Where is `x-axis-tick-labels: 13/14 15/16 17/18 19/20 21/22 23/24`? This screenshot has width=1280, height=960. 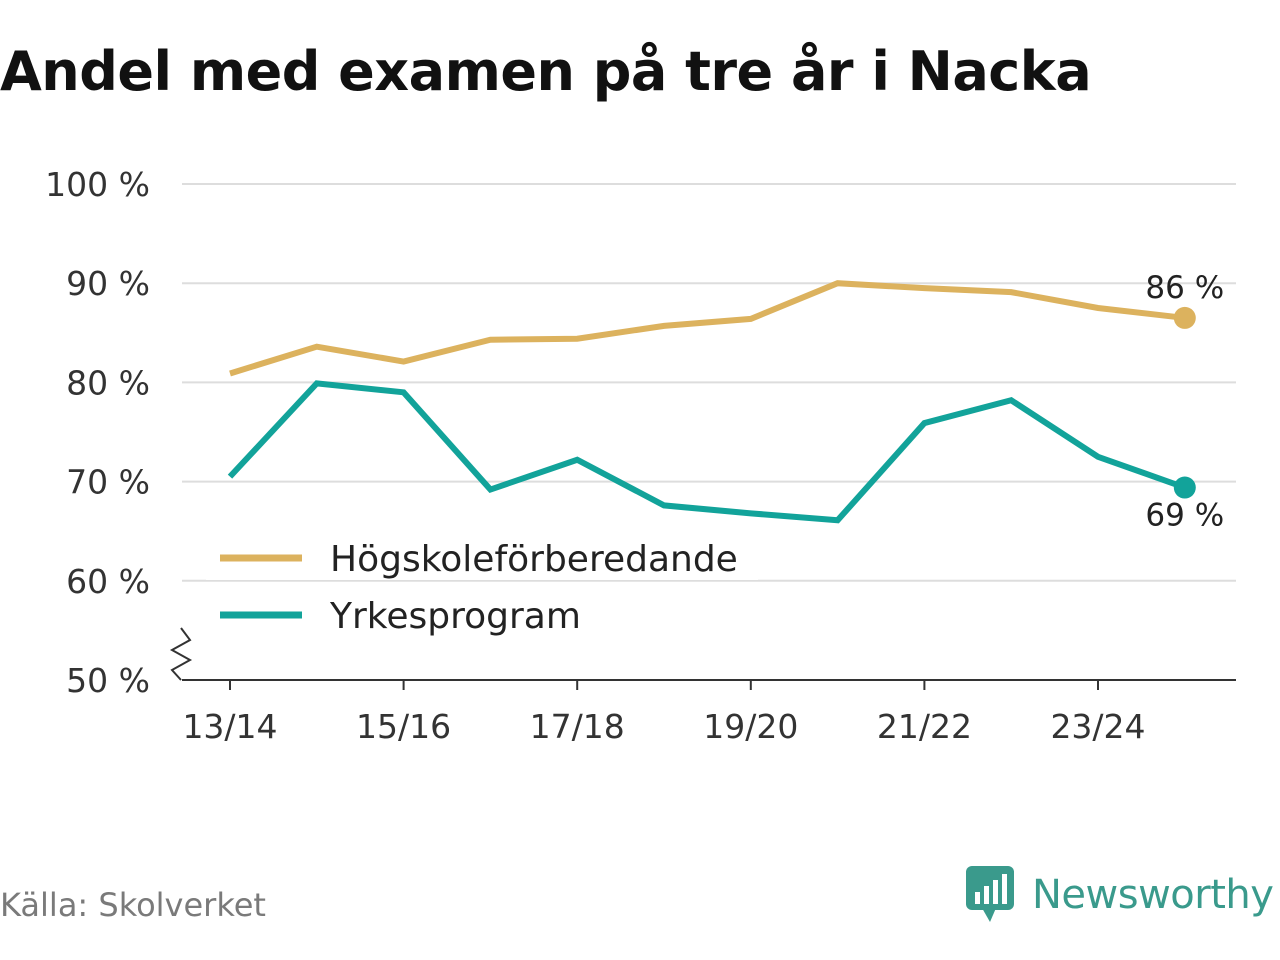 x-axis-tick-labels: 13/14 15/16 17/18 19/20 21/22 23/24 is located at coordinates (663, 726).